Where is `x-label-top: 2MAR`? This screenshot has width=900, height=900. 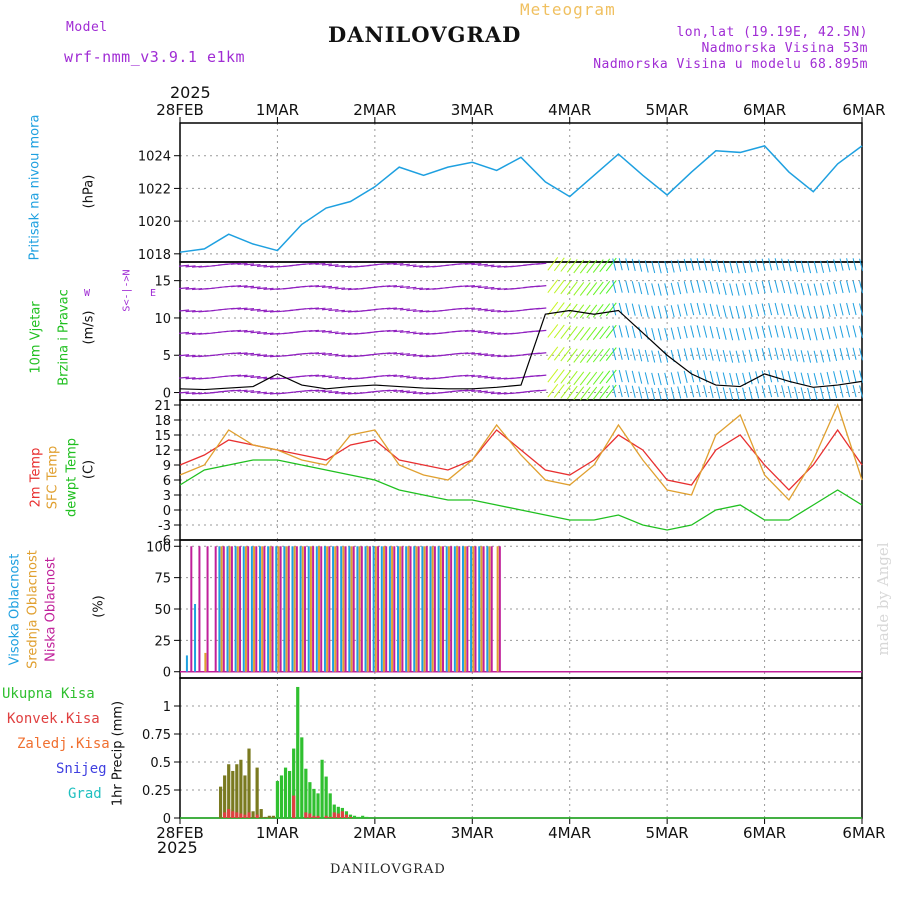 x-label-top: 2MAR is located at coordinates (374, 110).